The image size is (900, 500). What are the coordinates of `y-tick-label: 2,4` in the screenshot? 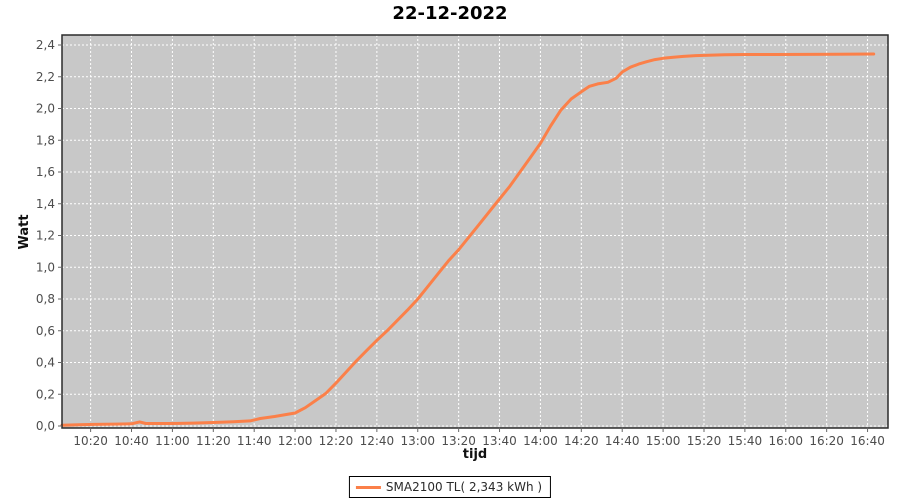 It's located at (45, 45).